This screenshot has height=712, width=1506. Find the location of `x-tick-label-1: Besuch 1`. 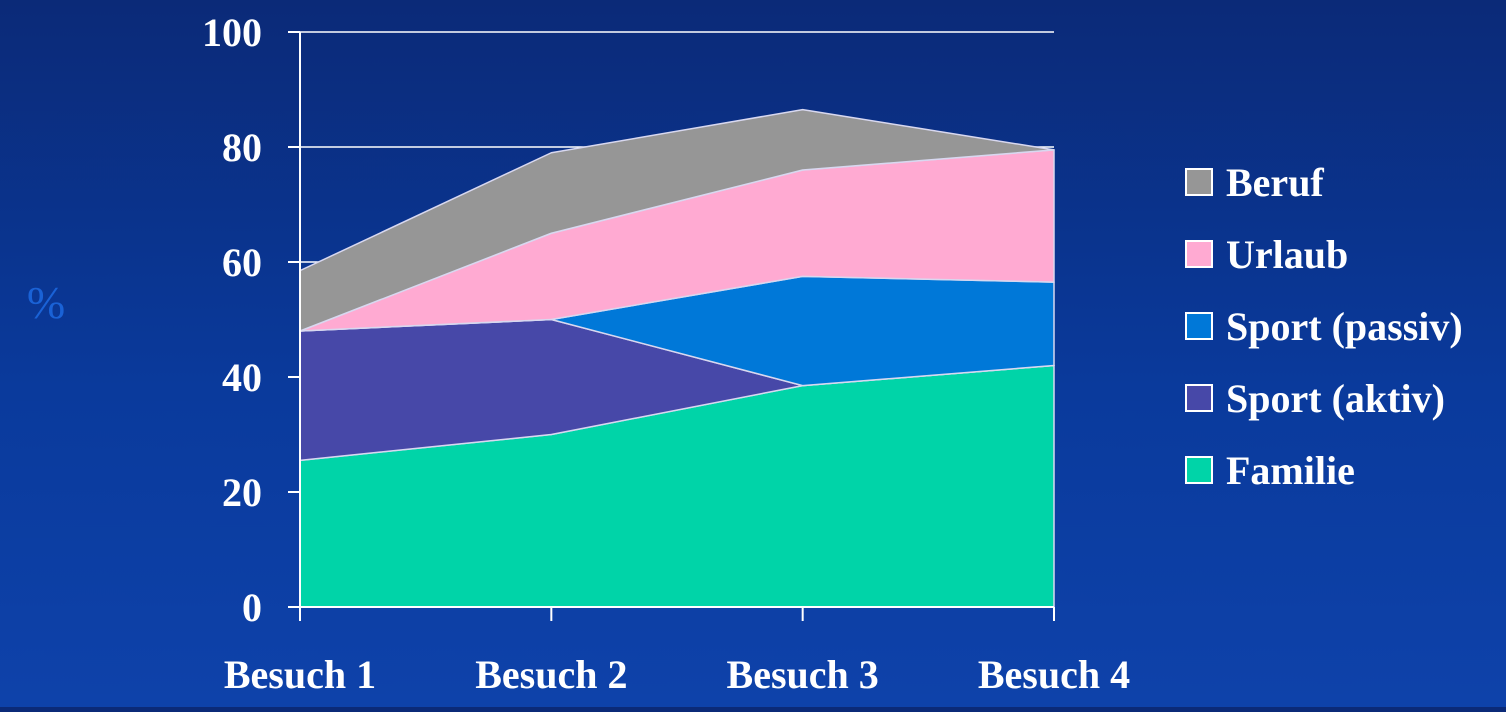

x-tick-label-1: Besuch 1 is located at coordinates (300, 674).